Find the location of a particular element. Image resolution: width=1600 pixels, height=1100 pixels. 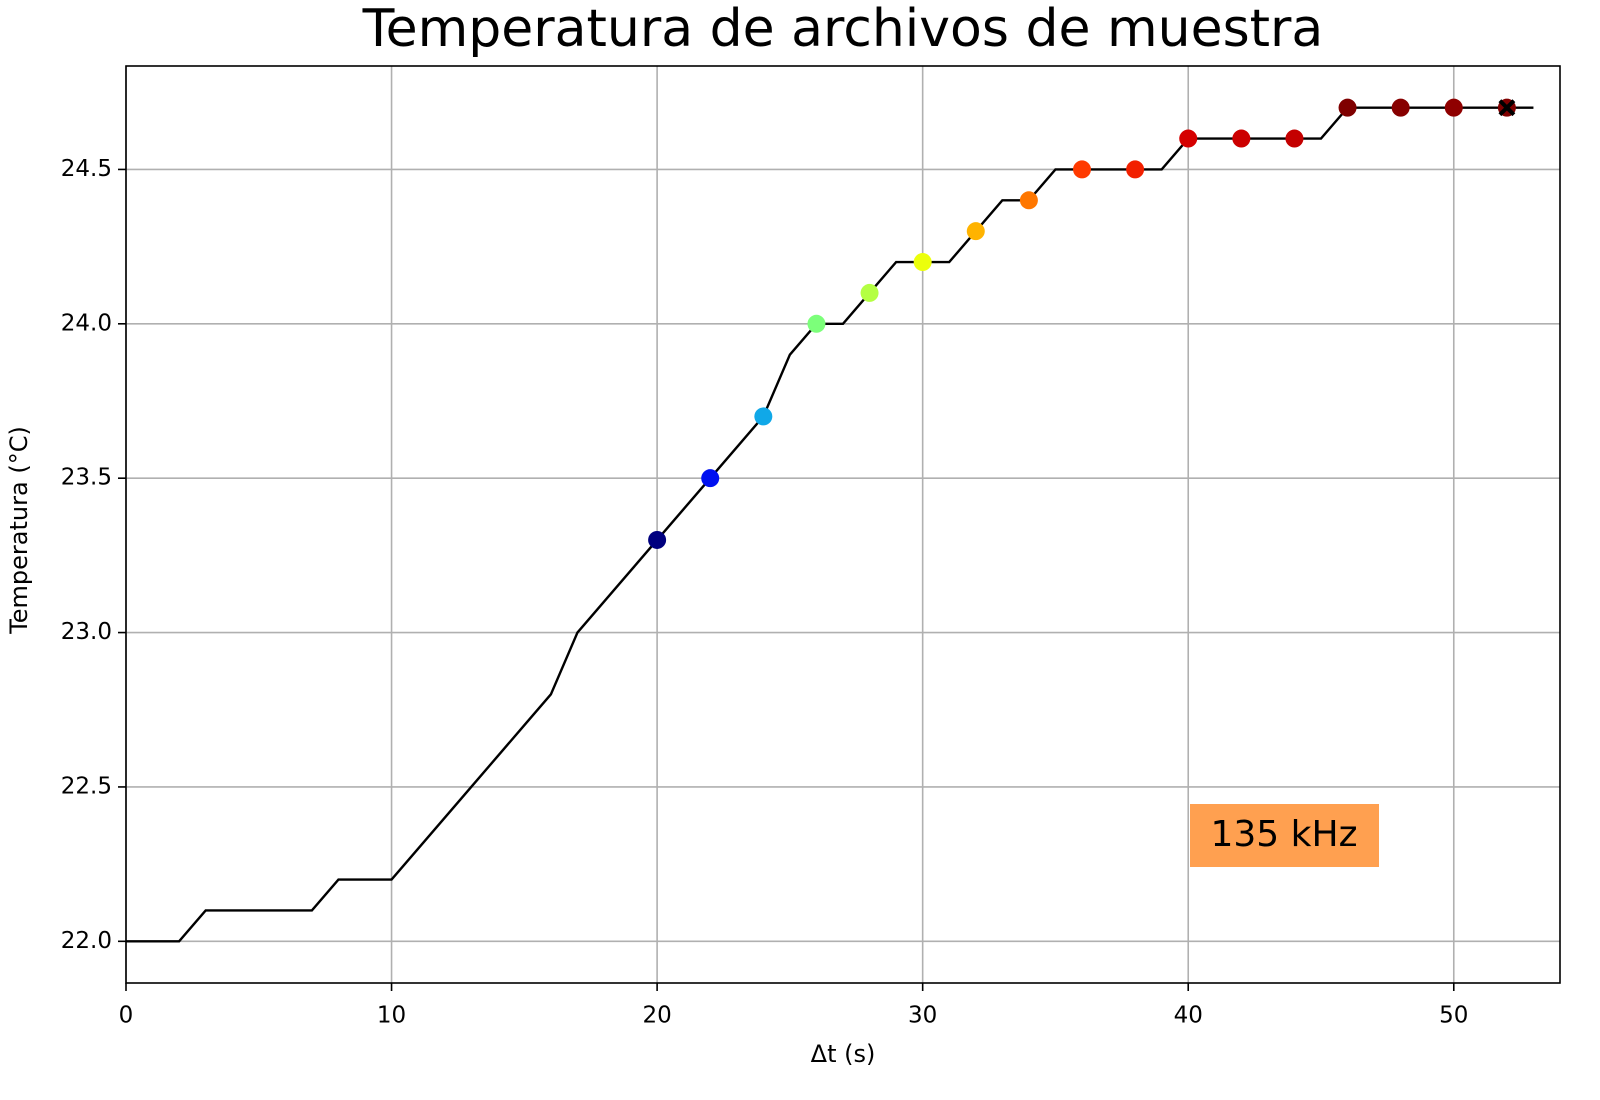

y-tick-label: 24.0 is located at coordinates (86, 323).